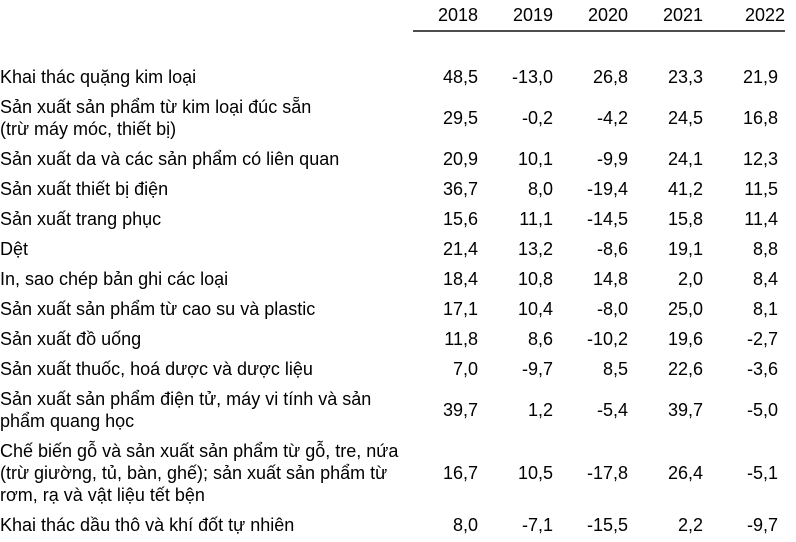  I want to click on cell-value: 14,8, so click(610, 279).